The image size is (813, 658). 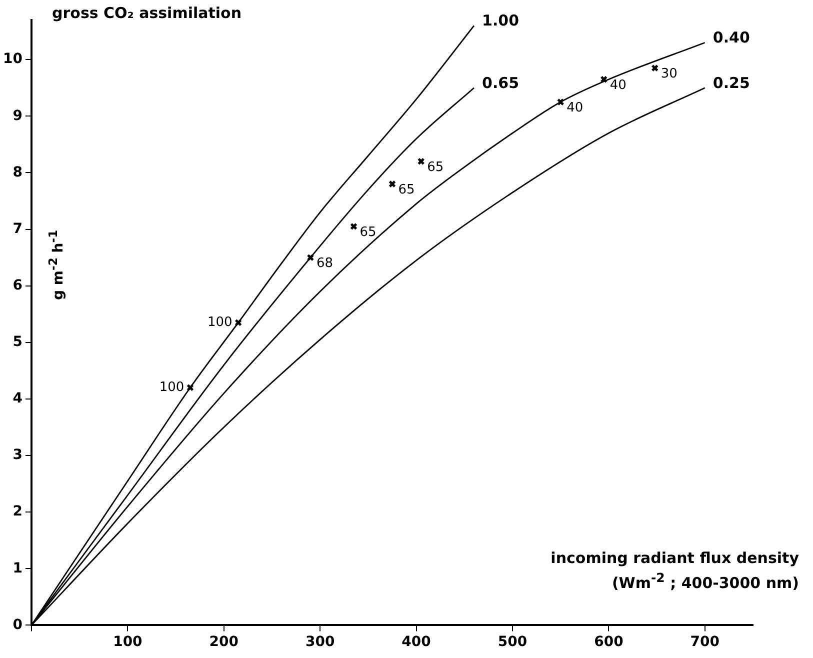 What do you see at coordinates (17, 116) in the screenshot?
I see `y-tick-label: 9` at bounding box center [17, 116].